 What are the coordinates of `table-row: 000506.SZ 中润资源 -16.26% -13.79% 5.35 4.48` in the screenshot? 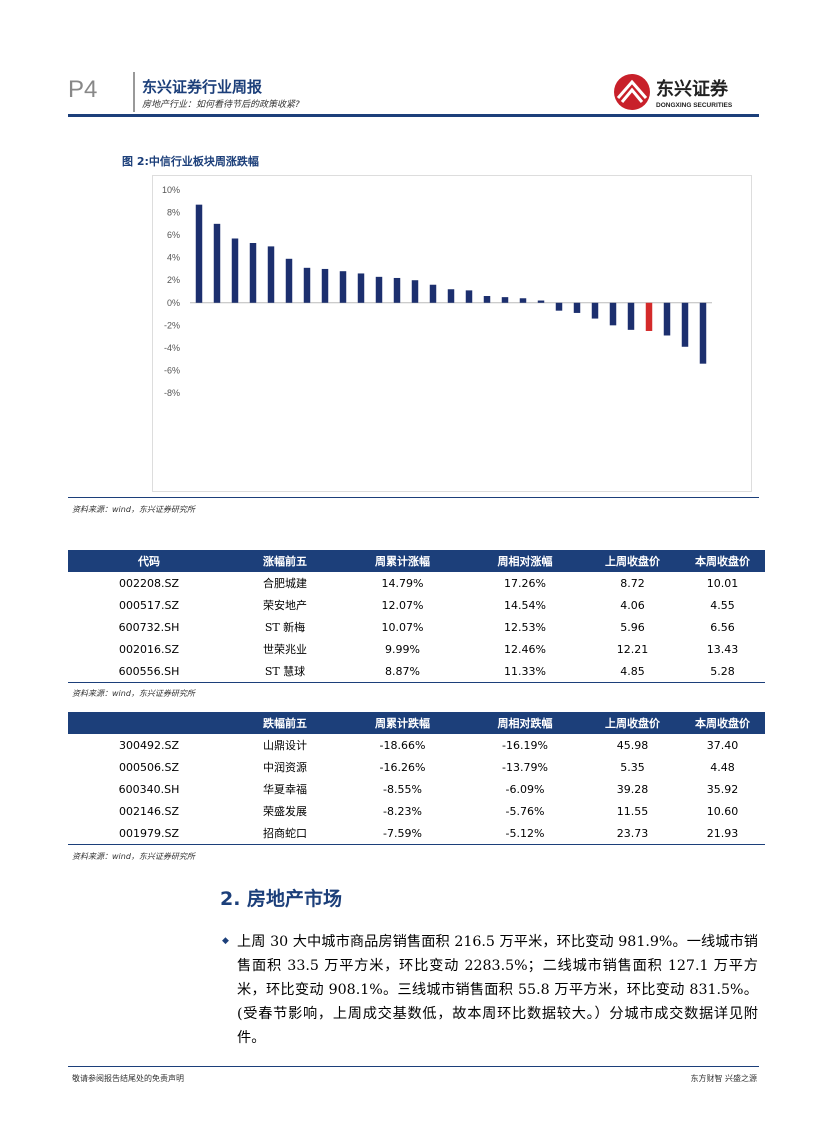 It's located at (416, 767).